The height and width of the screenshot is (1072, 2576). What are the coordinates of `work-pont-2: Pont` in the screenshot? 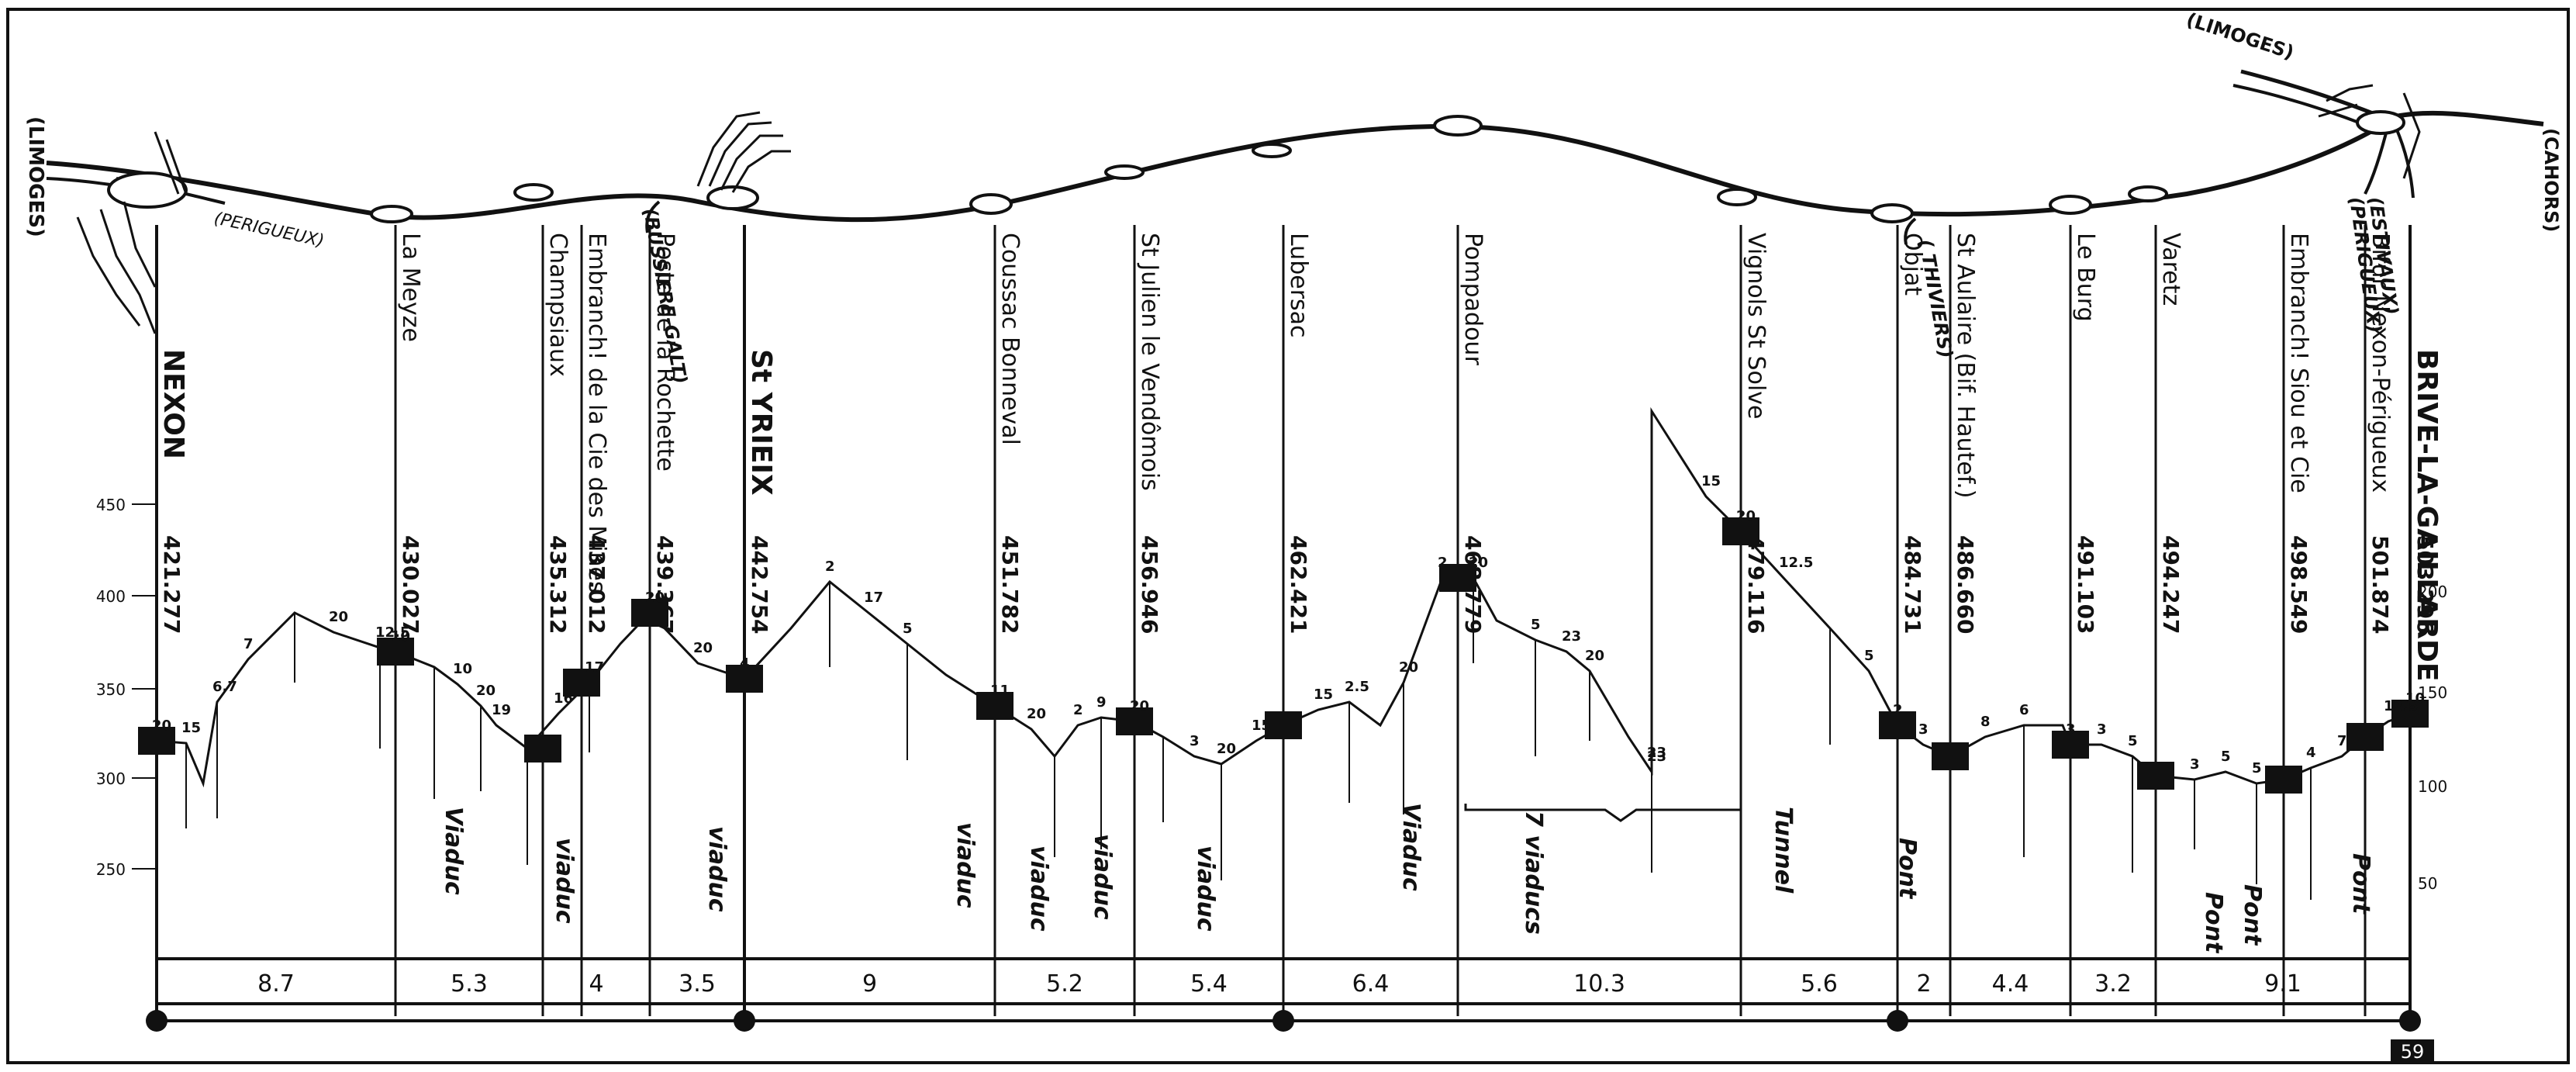 It's located at (2214, 923).